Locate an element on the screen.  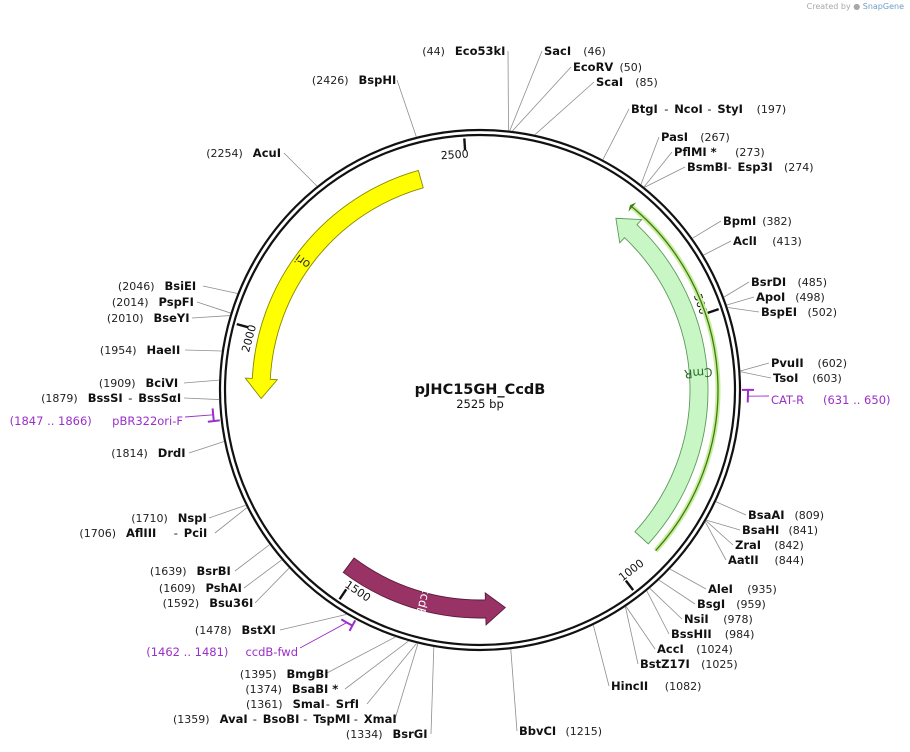
enzyme-label-bsahi: BsaHI (841) is located at coordinates (780, 530).